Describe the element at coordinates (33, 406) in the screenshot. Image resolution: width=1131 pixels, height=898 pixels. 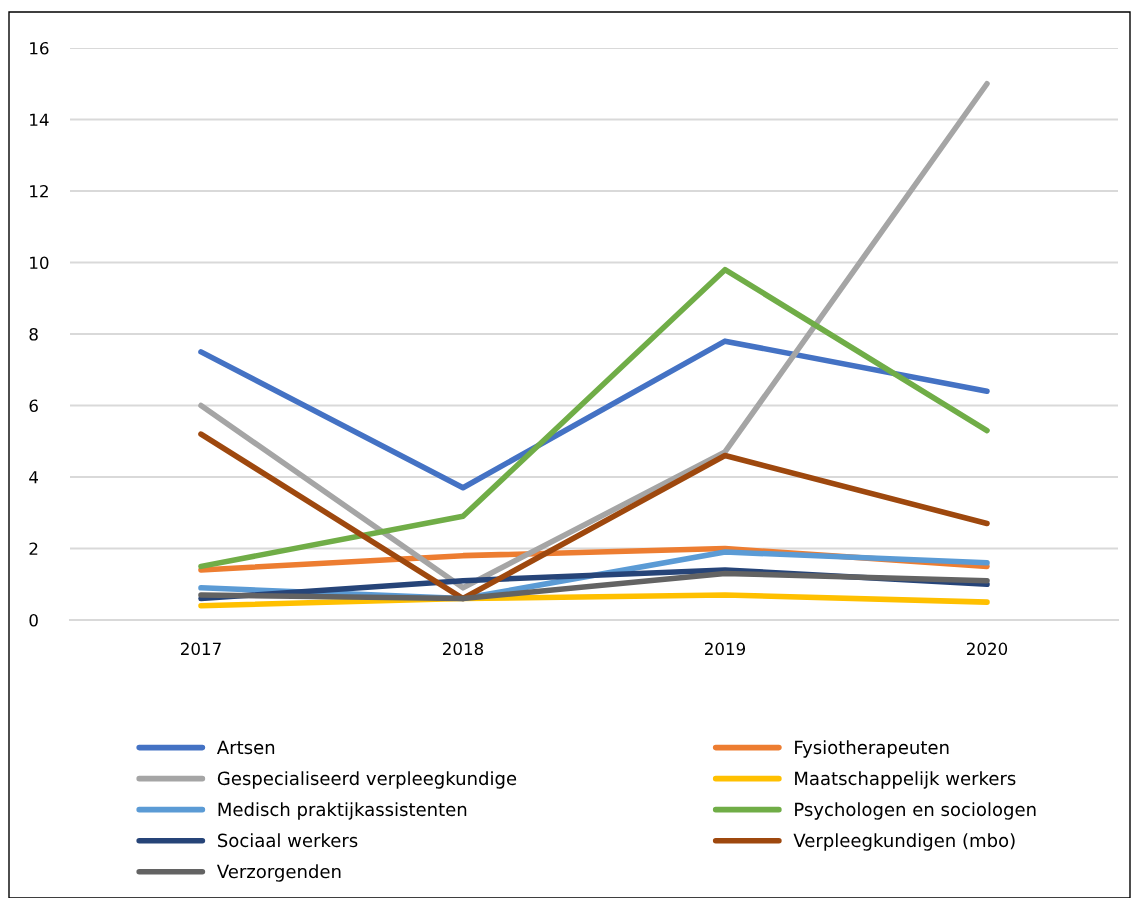
I see `y-tick-label: 6` at that location.